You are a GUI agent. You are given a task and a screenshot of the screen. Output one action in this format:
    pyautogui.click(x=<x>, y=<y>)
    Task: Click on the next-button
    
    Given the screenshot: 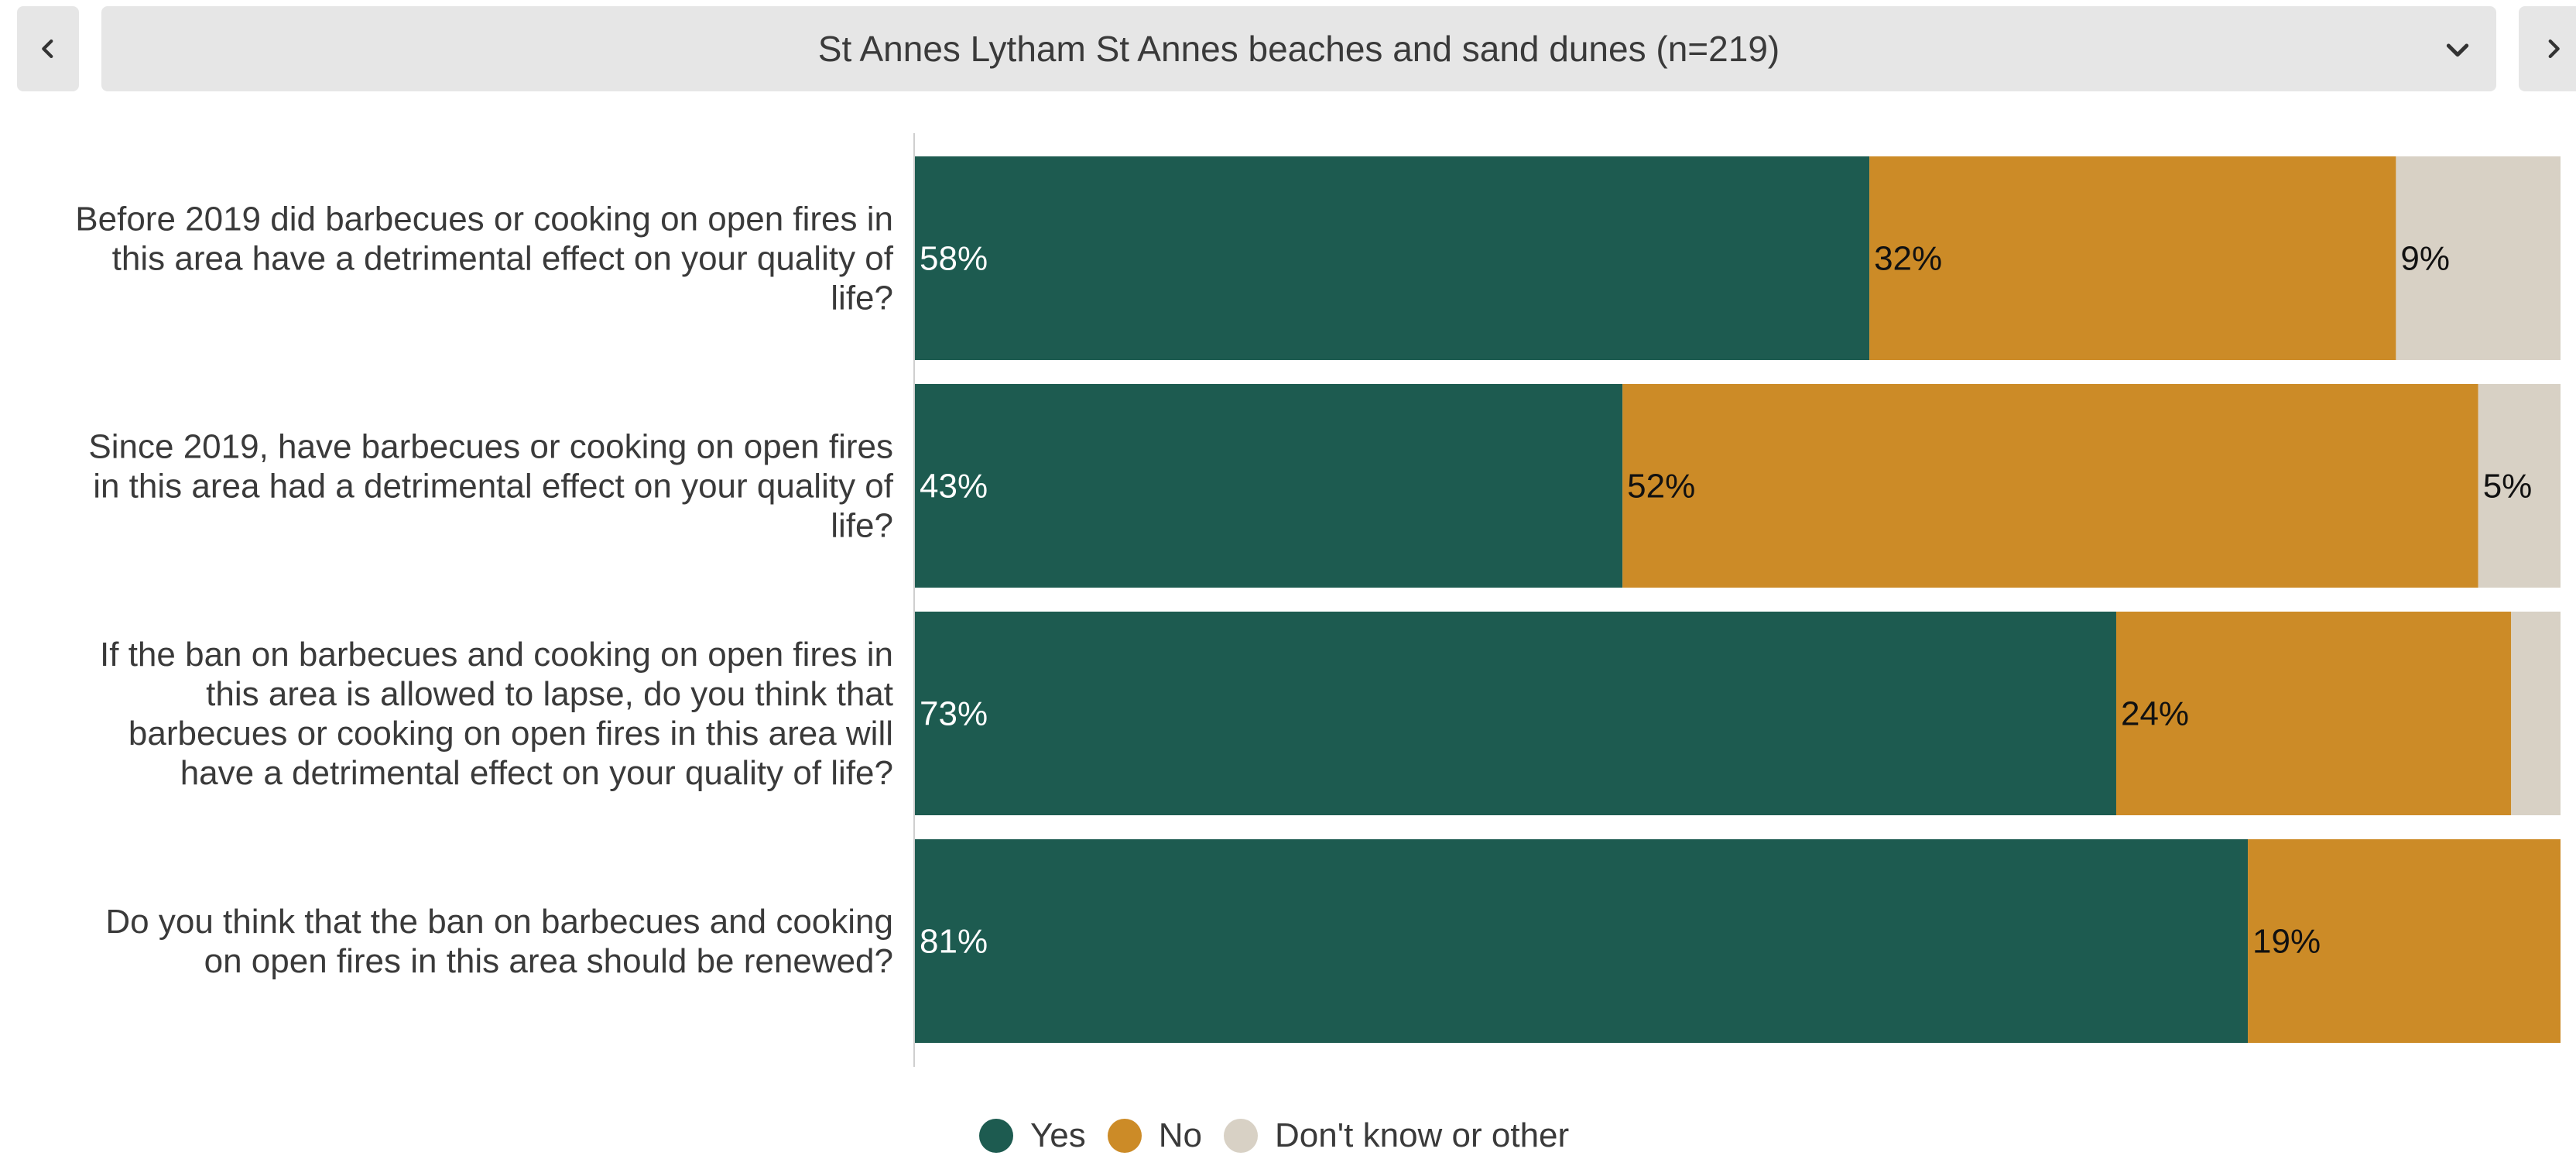 What is the action you would take?
    pyautogui.click(x=2547, y=49)
    